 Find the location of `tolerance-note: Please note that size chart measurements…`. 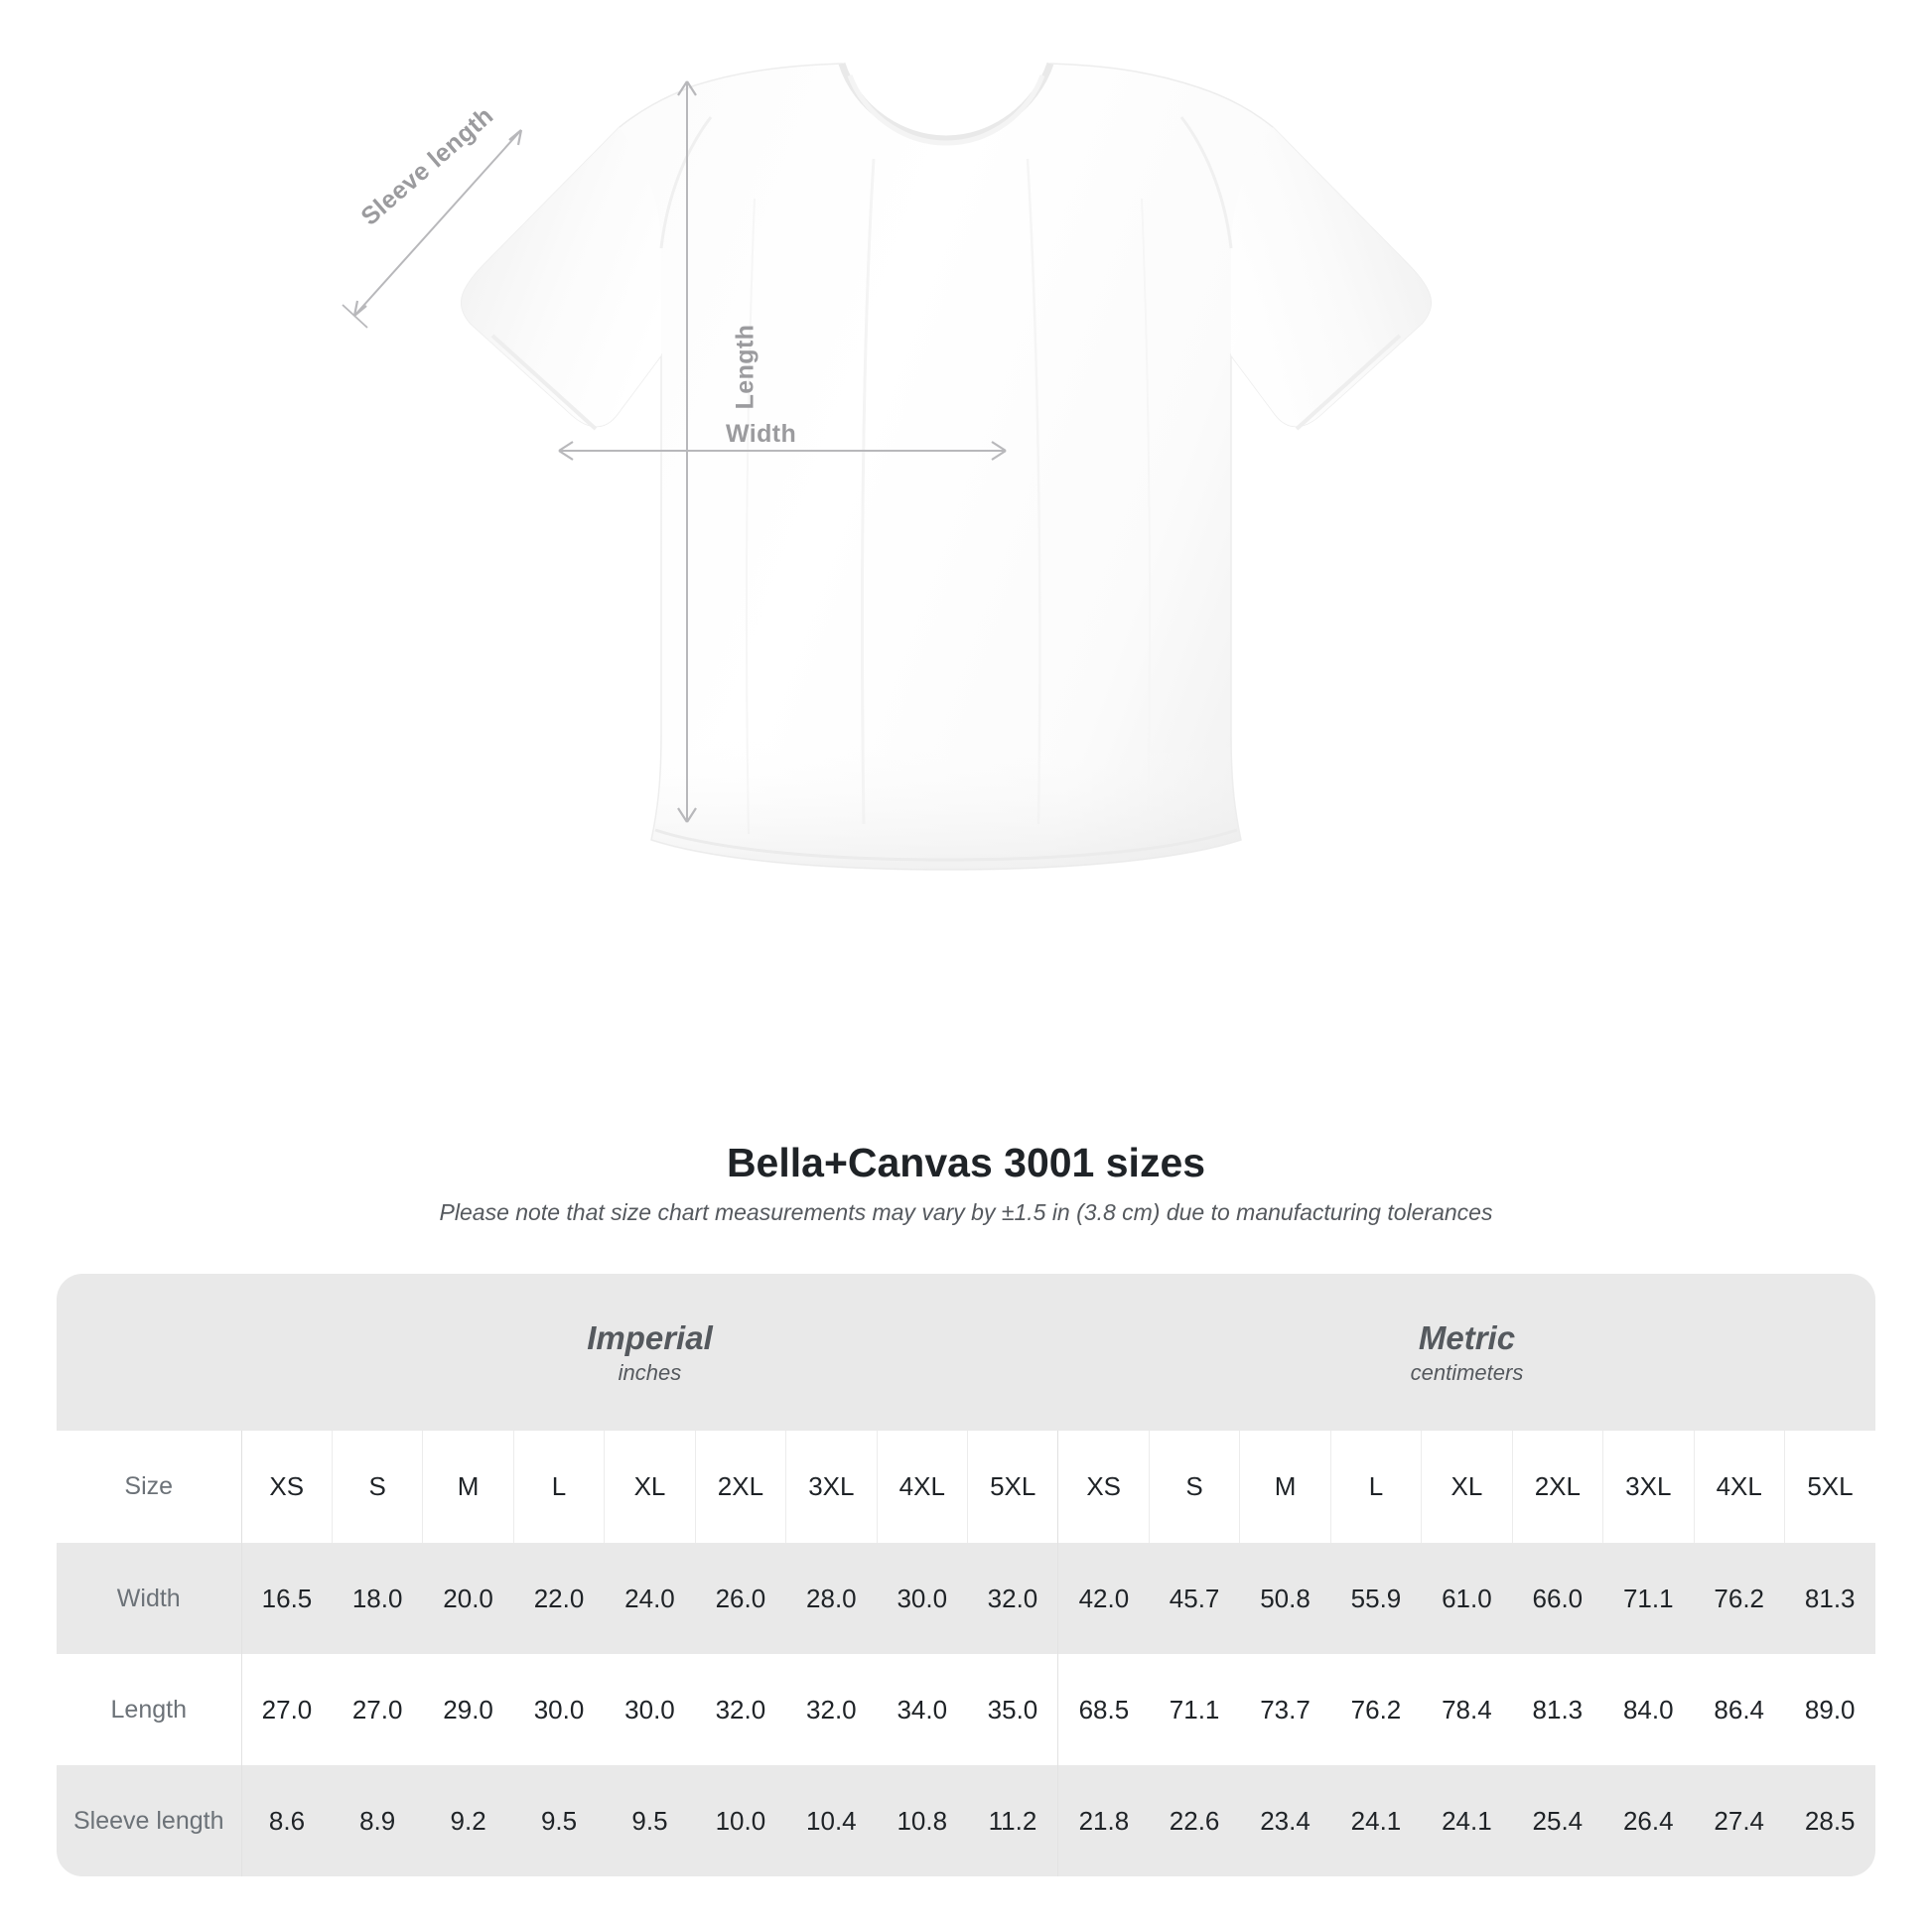

tolerance-note: Please note that size chart measurements… is located at coordinates (966, 1212).